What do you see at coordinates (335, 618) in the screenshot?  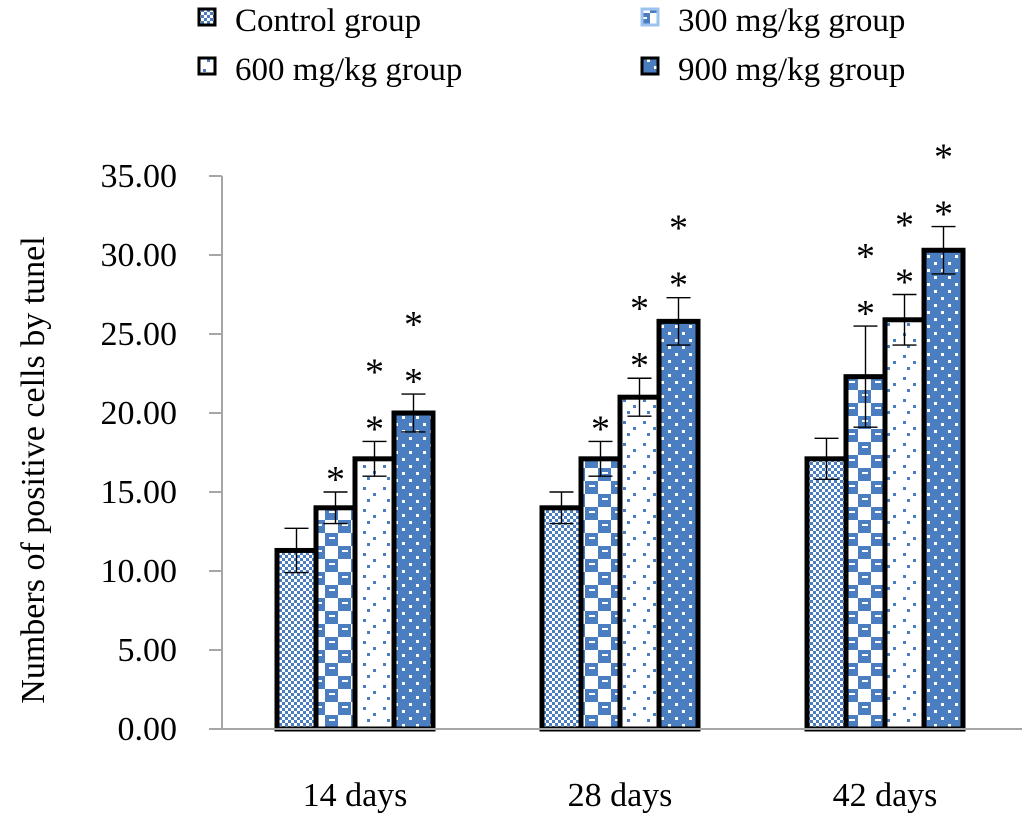 I see `bar-300-mg-kg-group-14-days` at bounding box center [335, 618].